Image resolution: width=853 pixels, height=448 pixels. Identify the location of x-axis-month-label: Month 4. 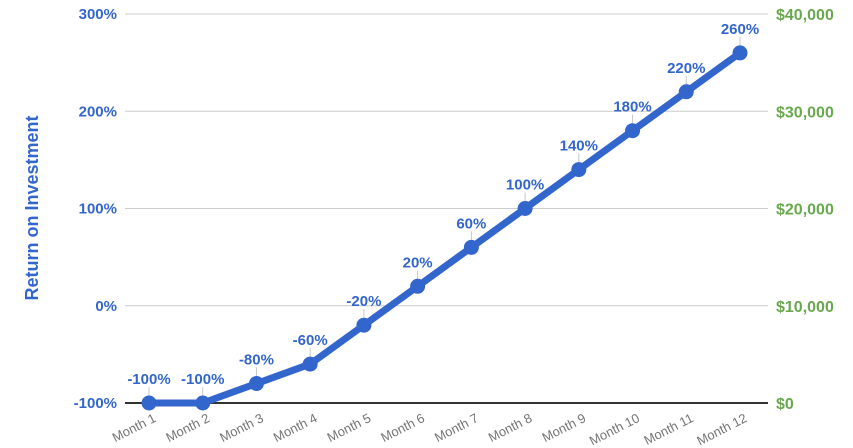
(295, 427).